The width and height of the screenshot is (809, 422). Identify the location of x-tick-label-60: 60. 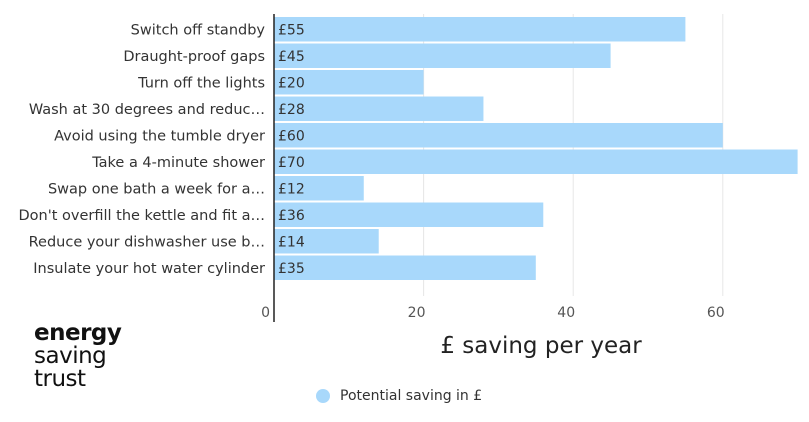
(716, 313).